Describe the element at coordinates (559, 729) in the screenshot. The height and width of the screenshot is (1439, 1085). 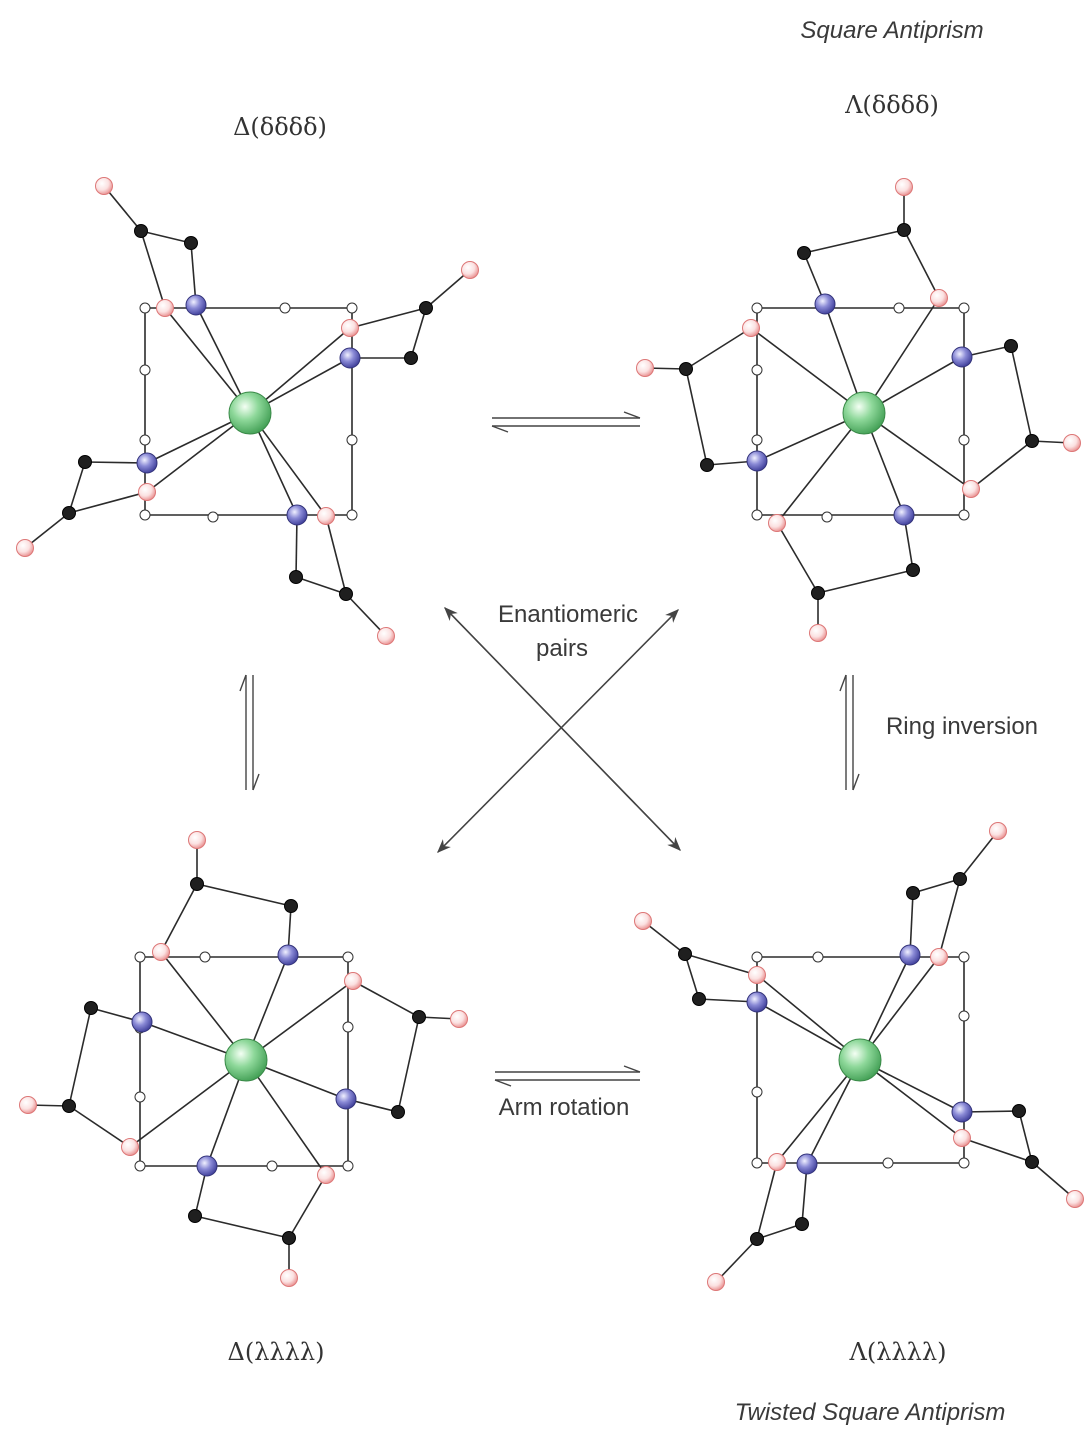
I see `enantiomer-cross-arrows` at that location.